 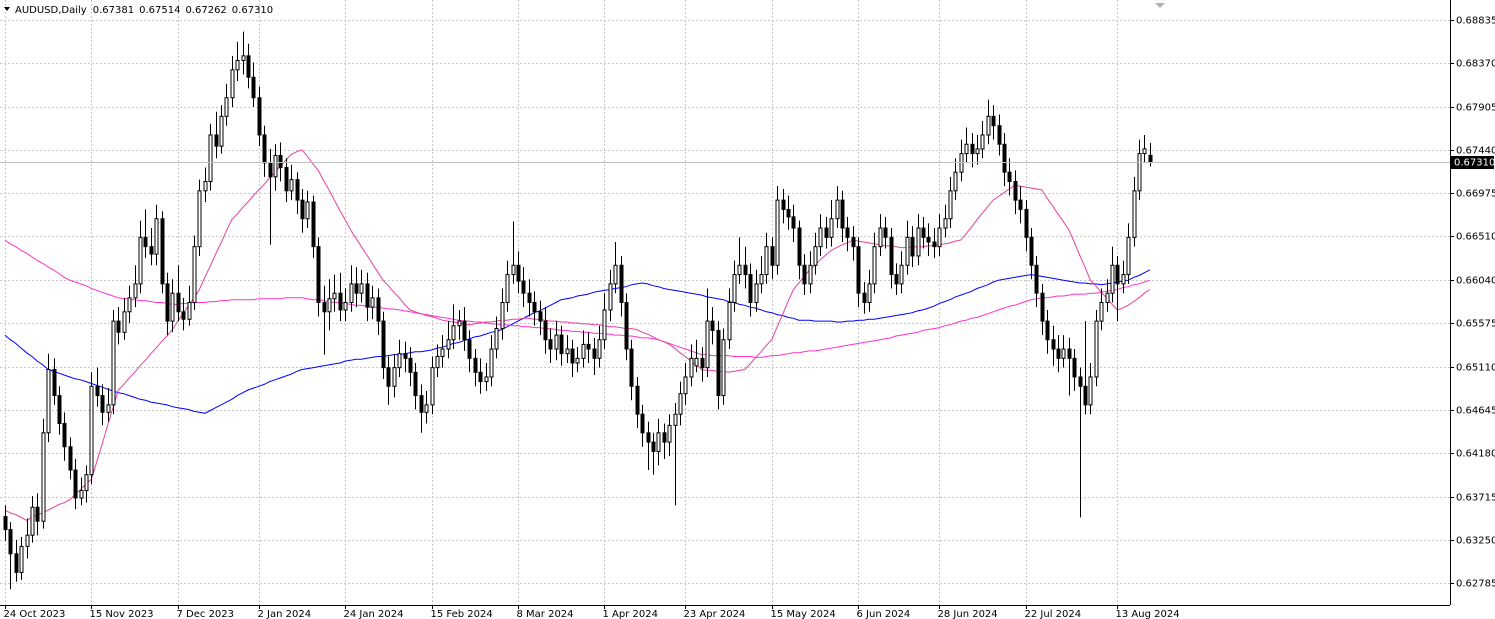 I want to click on header-value: 0.67514, so click(x=159, y=10).